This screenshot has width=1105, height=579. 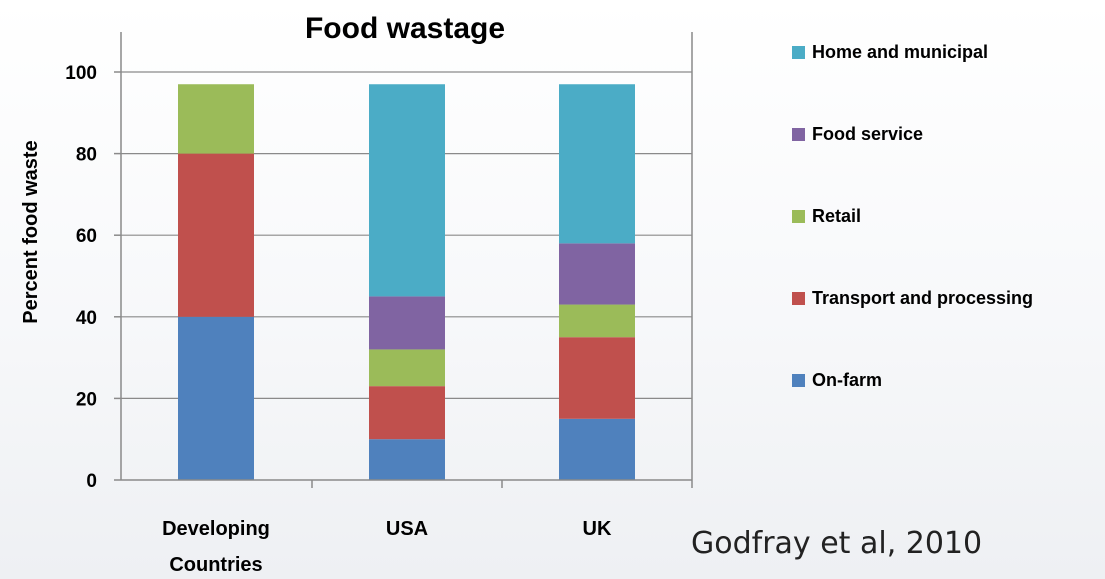 What do you see at coordinates (215, 565) in the screenshot?
I see `category-label-countries: Countries` at bounding box center [215, 565].